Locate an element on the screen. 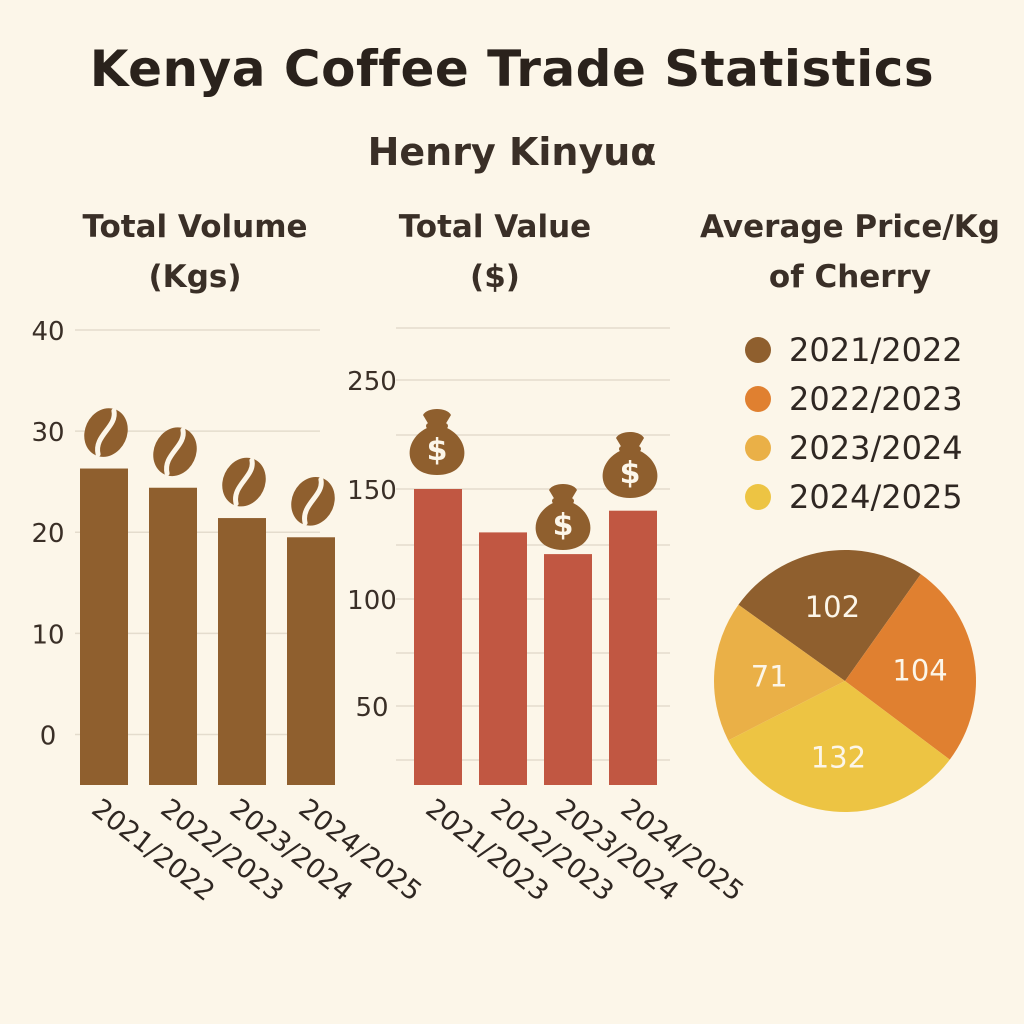 Image resolution: width=1024 pixels, height=1024 pixels. pie-slice-label: 132 is located at coordinates (838, 758).